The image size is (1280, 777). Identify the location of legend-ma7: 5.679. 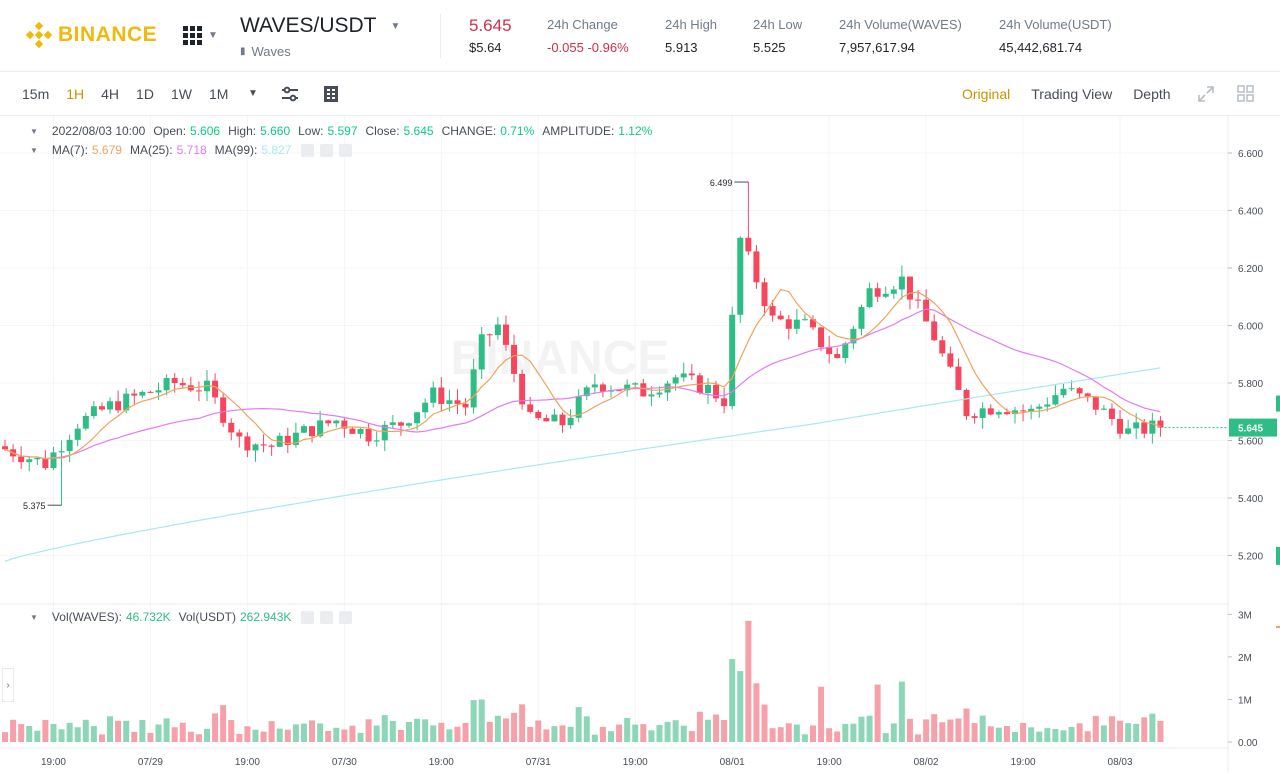
(106, 150).